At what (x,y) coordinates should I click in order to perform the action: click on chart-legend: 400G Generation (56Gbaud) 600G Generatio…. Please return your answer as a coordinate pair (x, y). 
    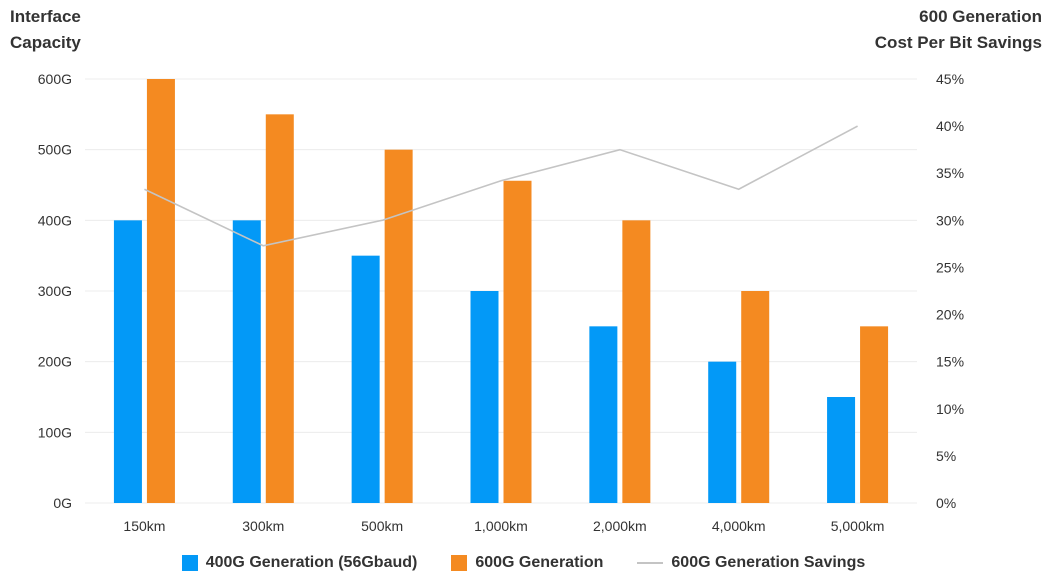
    Looking at the image, I should click on (523, 563).